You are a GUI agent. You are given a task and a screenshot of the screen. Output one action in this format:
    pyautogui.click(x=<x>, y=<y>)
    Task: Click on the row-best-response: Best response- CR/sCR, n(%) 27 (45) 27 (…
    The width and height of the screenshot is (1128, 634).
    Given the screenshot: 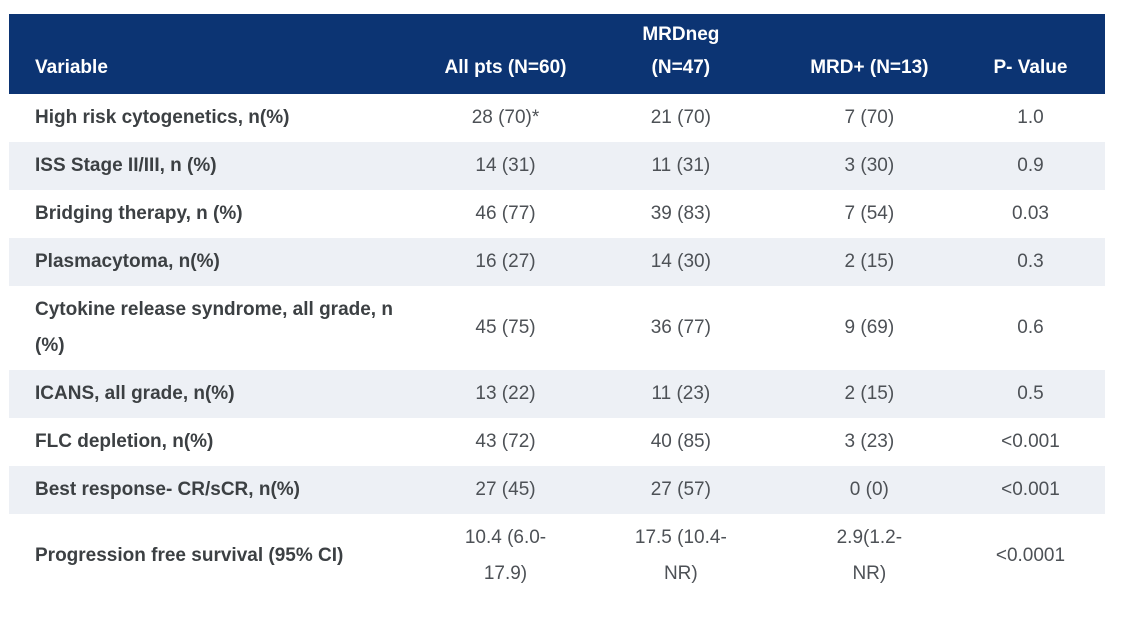 What is the action you would take?
    pyautogui.click(x=557, y=490)
    